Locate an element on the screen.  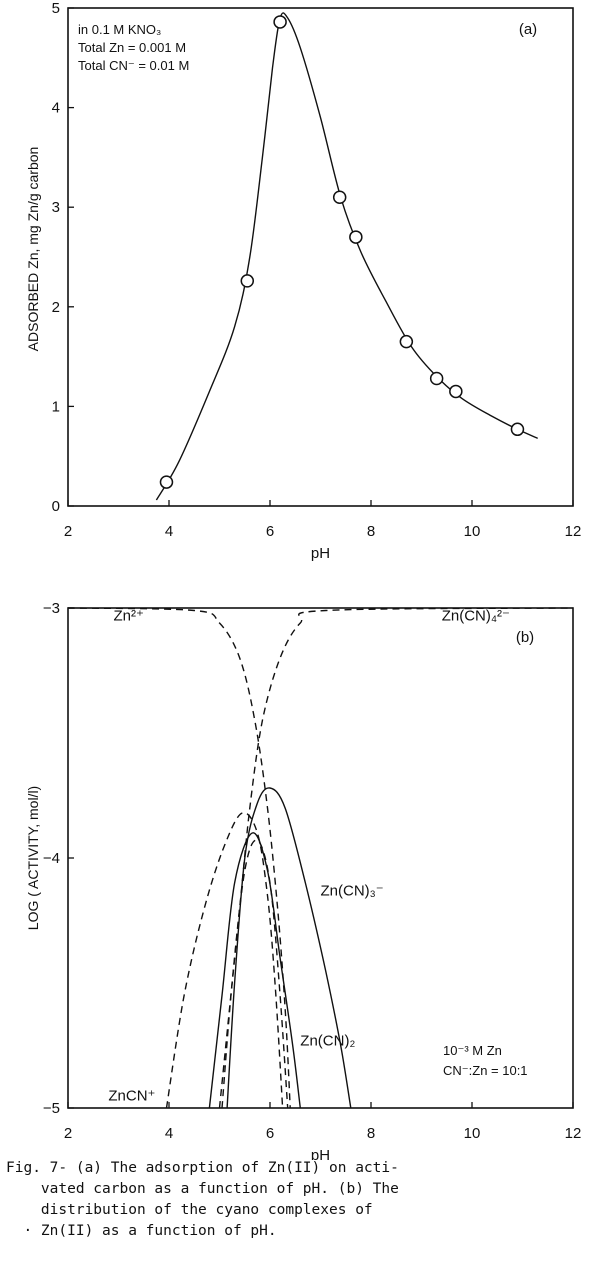
condition-annotation: Total Zn = 0.001 M is located at coordinates (132, 47).